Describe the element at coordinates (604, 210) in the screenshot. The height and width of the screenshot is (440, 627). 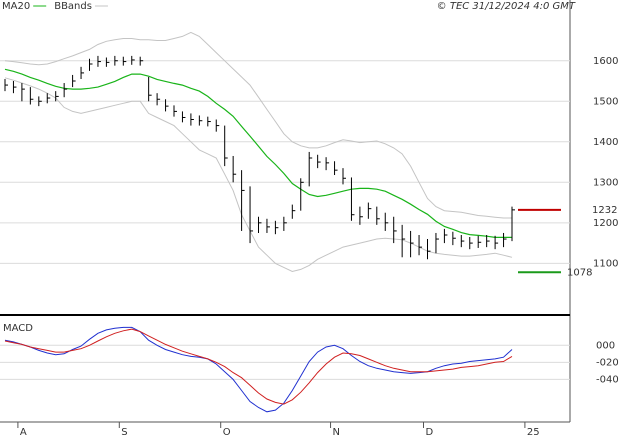
I see `level-label: 1232` at that location.